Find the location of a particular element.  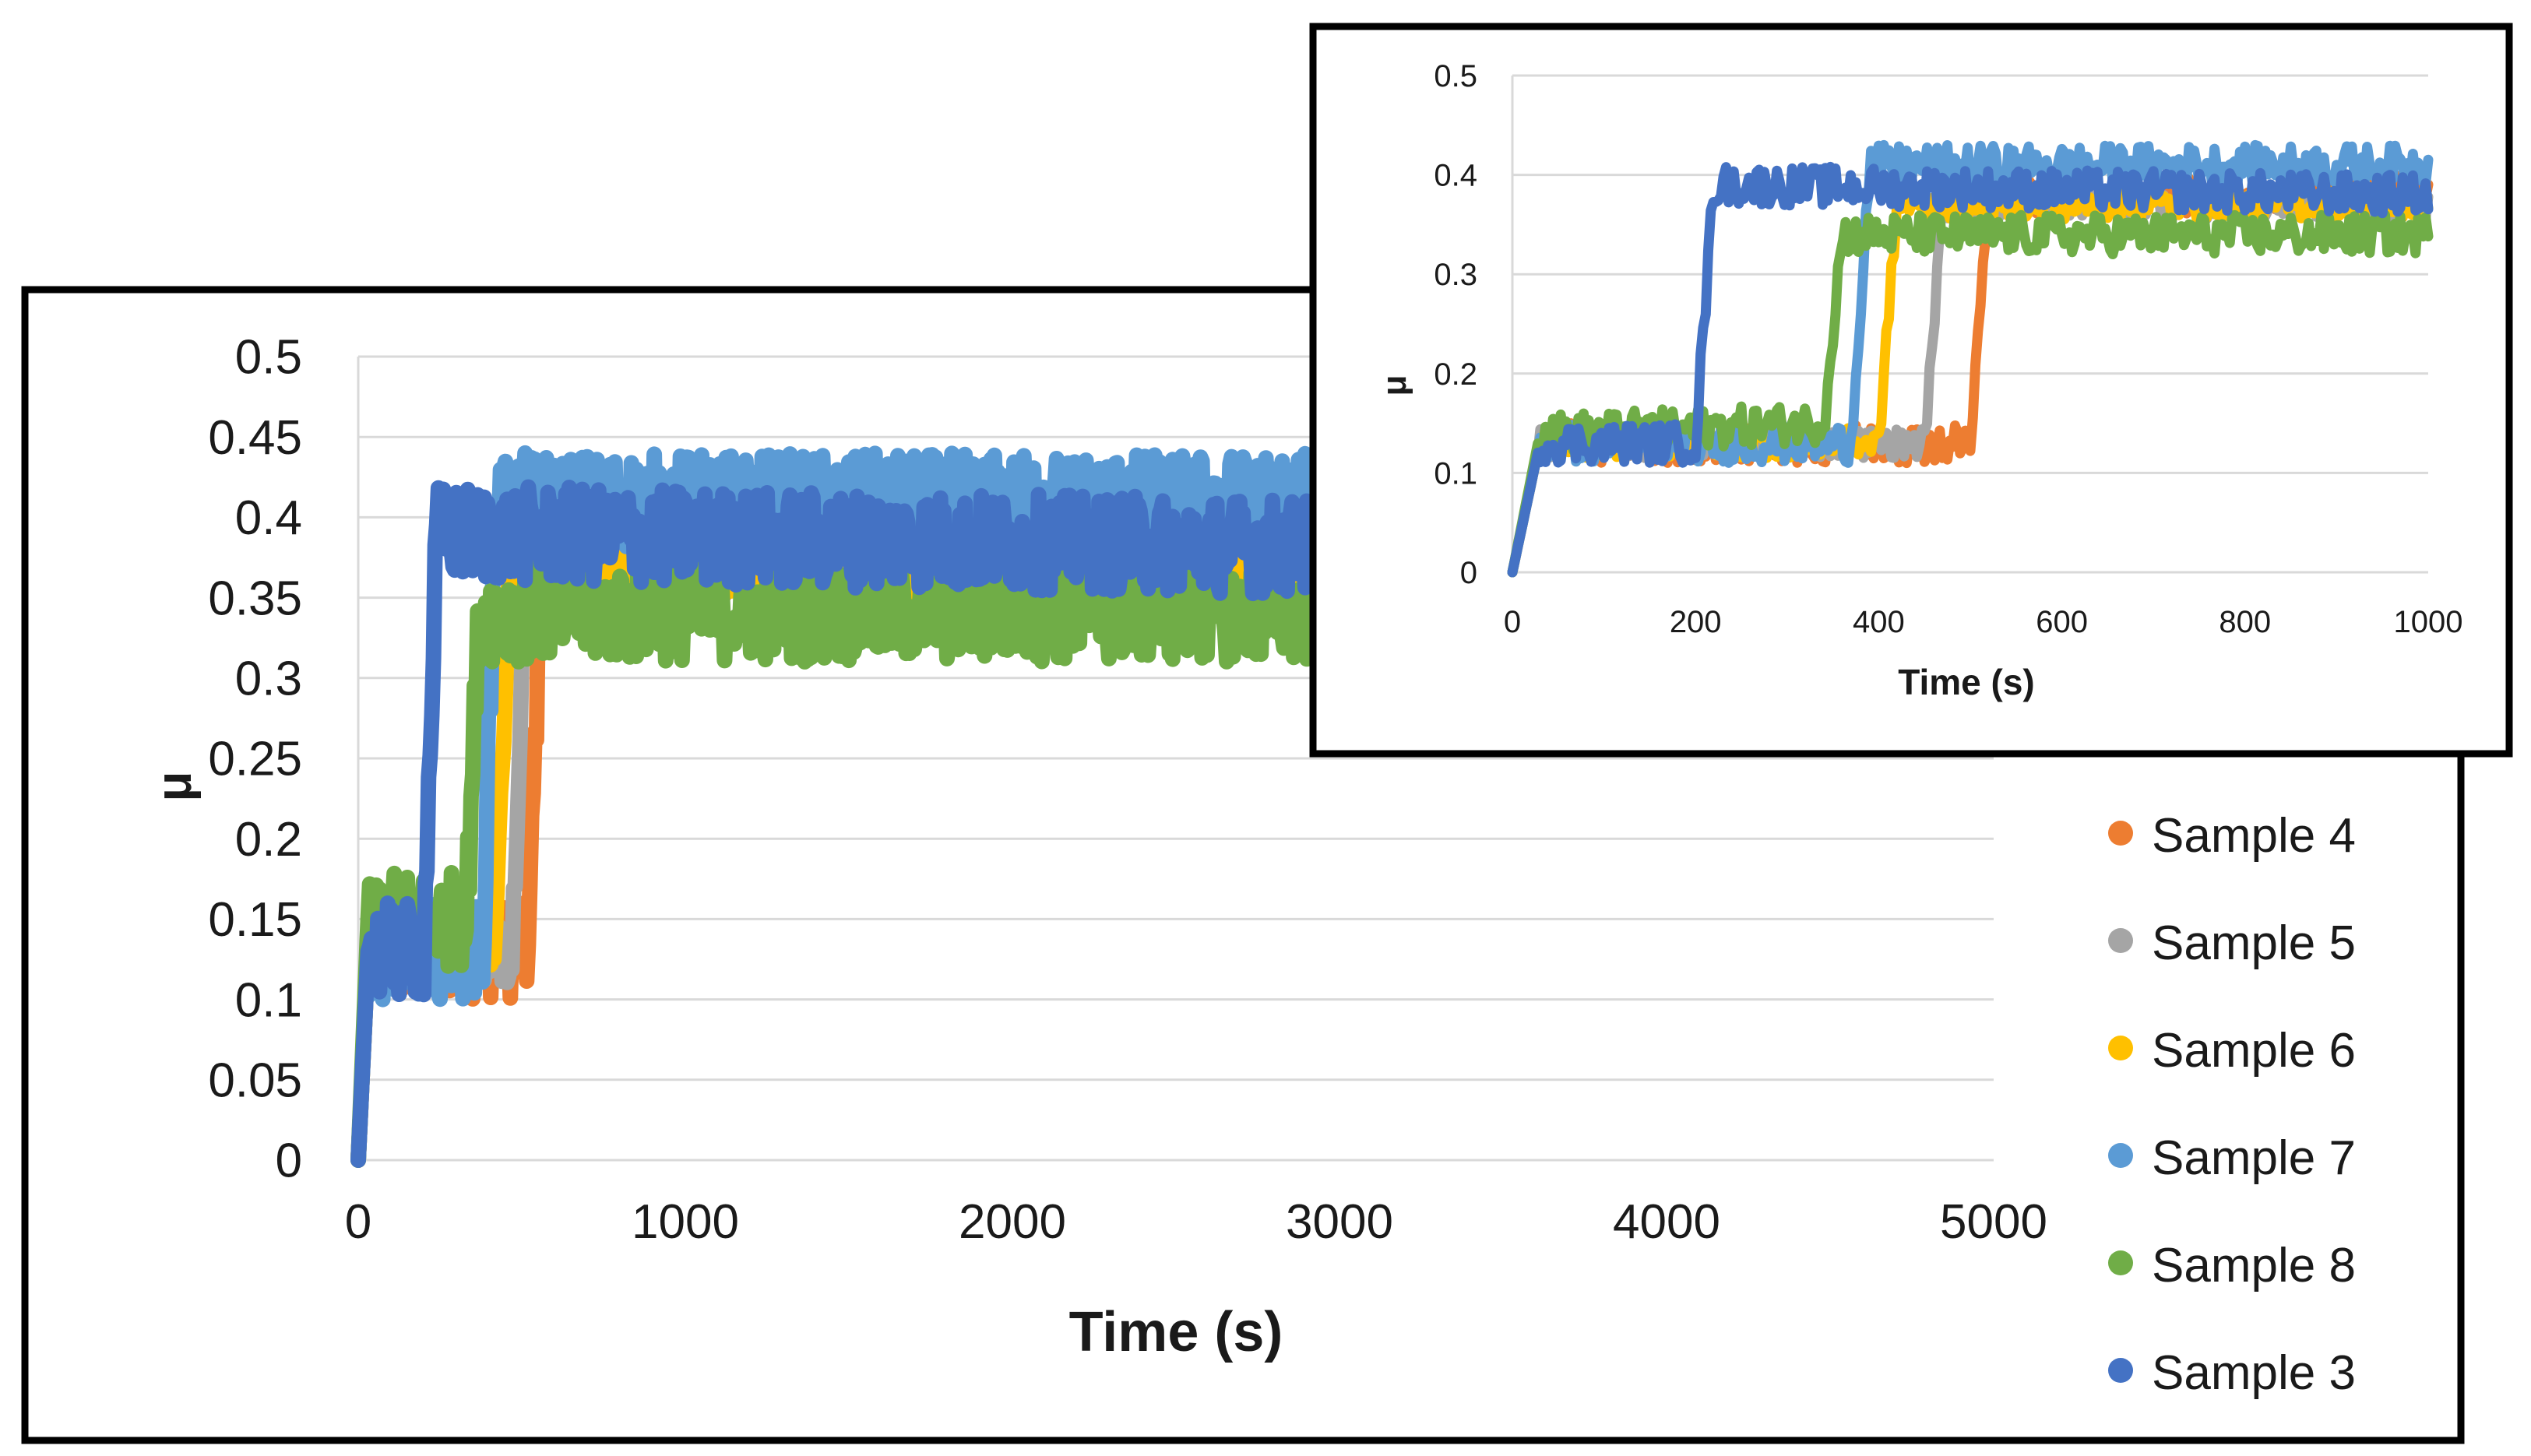

inset-y-tick-label: 0.5 is located at coordinates (1455, 76).